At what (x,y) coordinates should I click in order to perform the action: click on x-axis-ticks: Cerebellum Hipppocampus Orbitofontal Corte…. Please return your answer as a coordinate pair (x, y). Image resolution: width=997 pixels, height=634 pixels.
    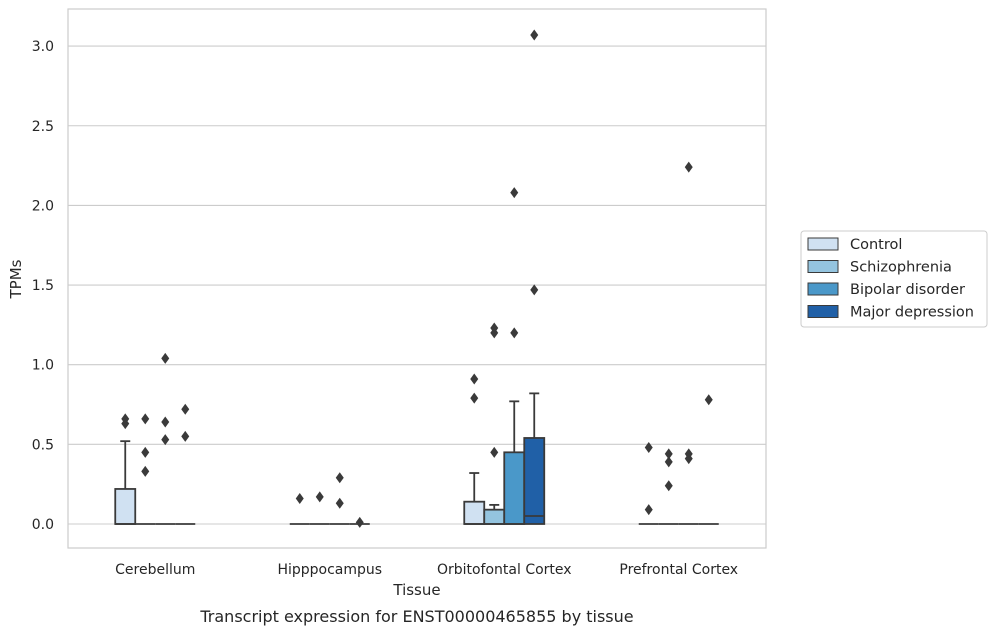
    Looking at the image, I should click on (426, 570).